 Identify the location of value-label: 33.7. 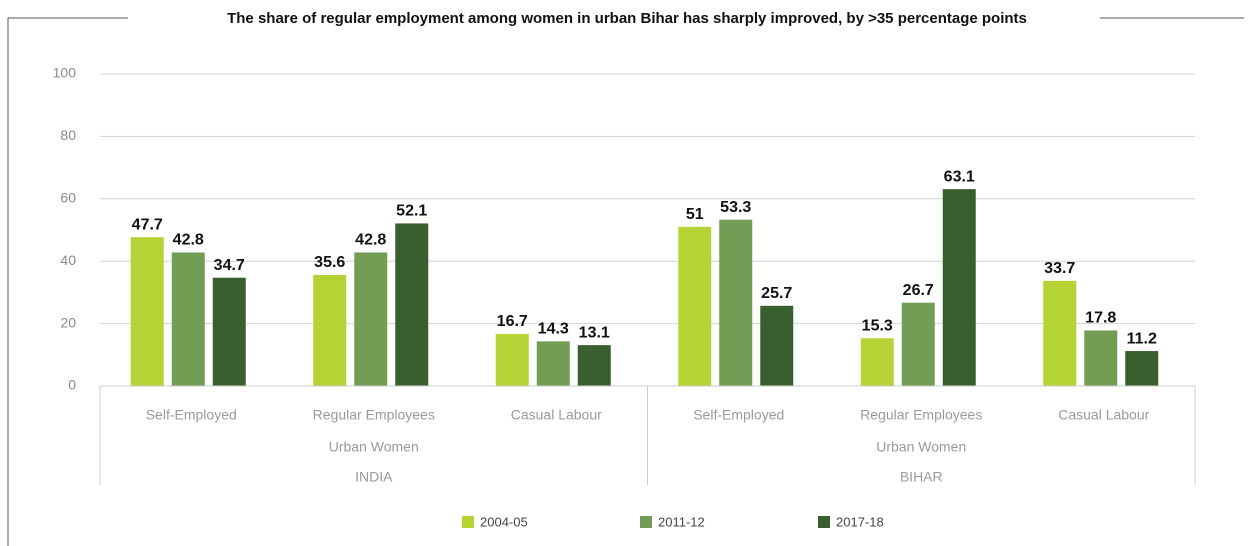
(1059, 268).